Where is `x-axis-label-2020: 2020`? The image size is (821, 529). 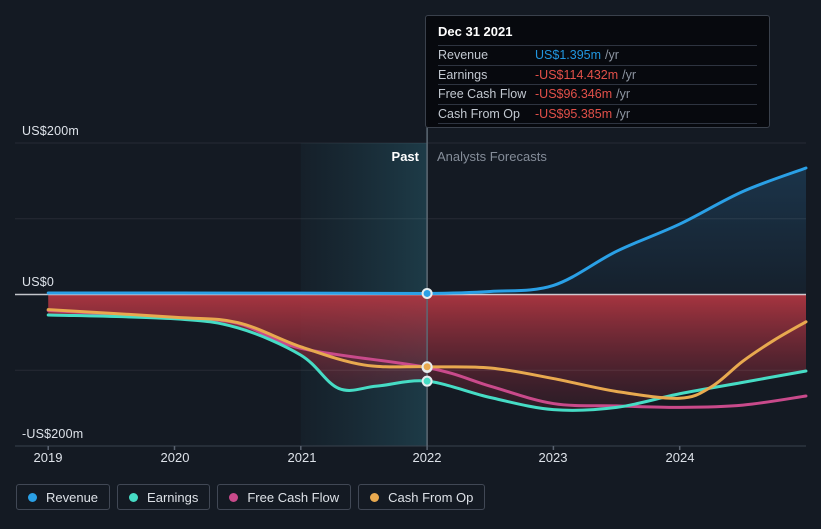 x-axis-label-2020: 2020 is located at coordinates (175, 457).